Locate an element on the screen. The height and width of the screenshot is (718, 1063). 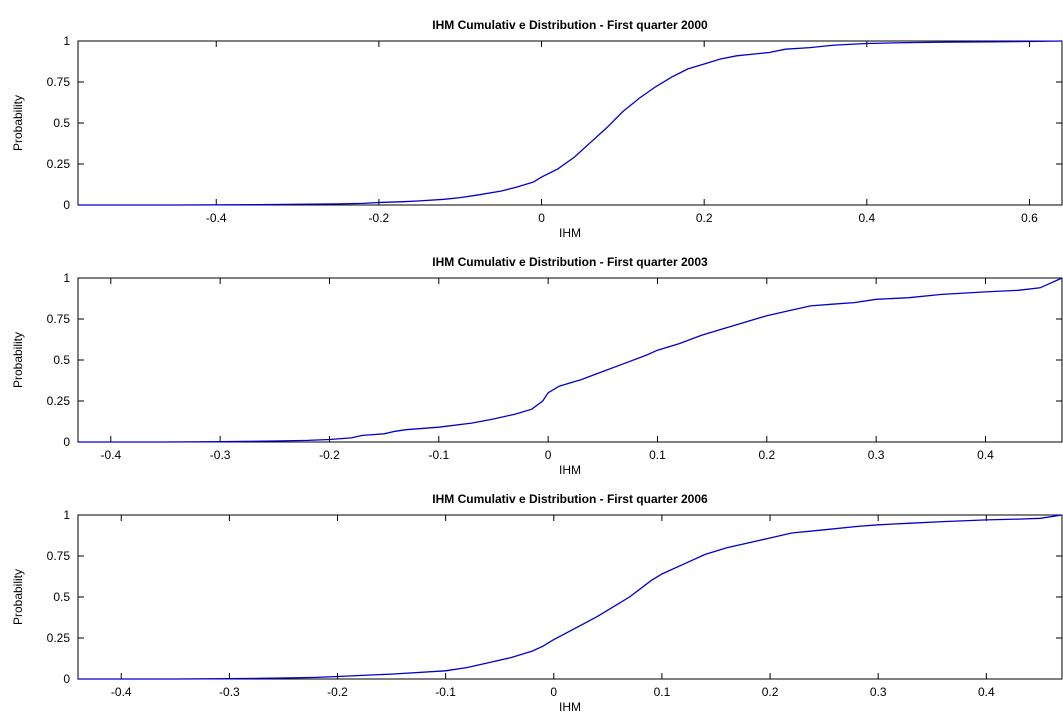
x-tick-label: 0.6 is located at coordinates (1029, 218).